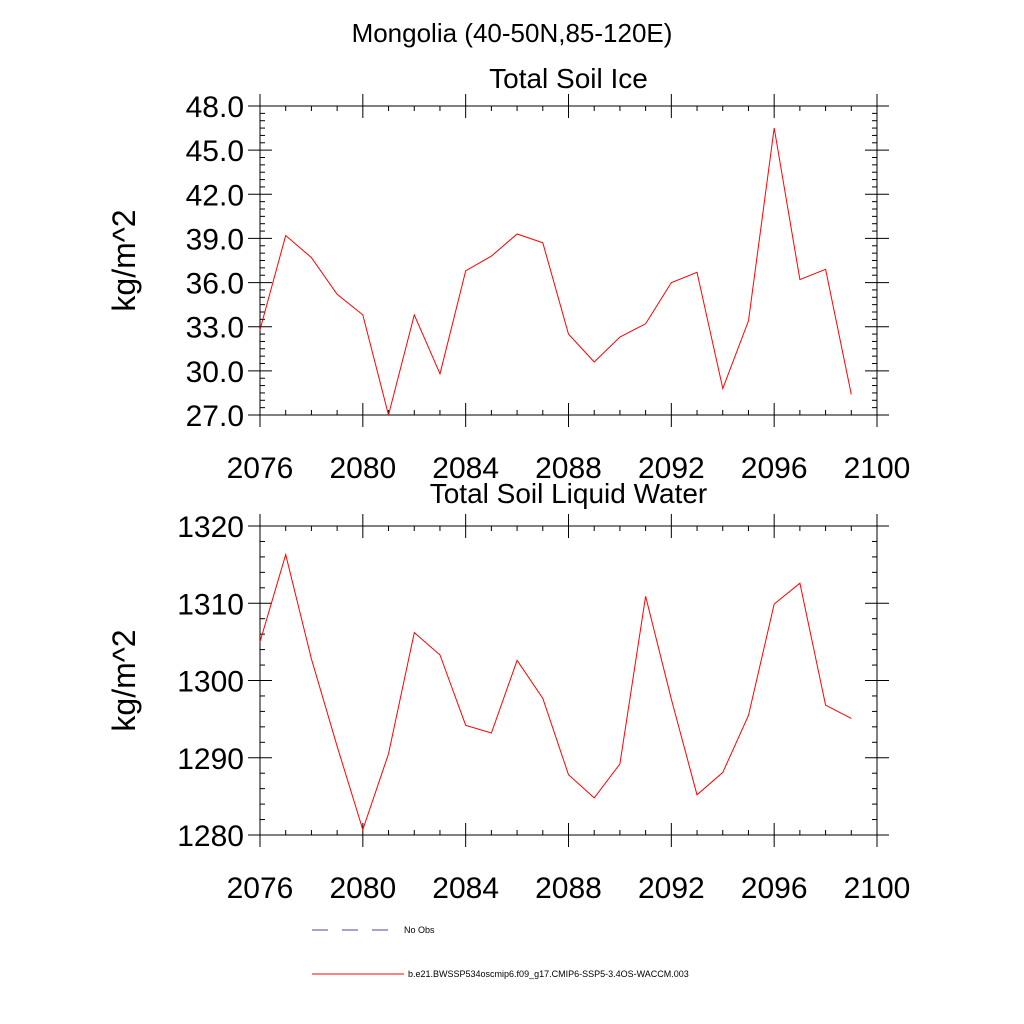  I want to click on y-tick-label: 48.0, so click(215, 107).